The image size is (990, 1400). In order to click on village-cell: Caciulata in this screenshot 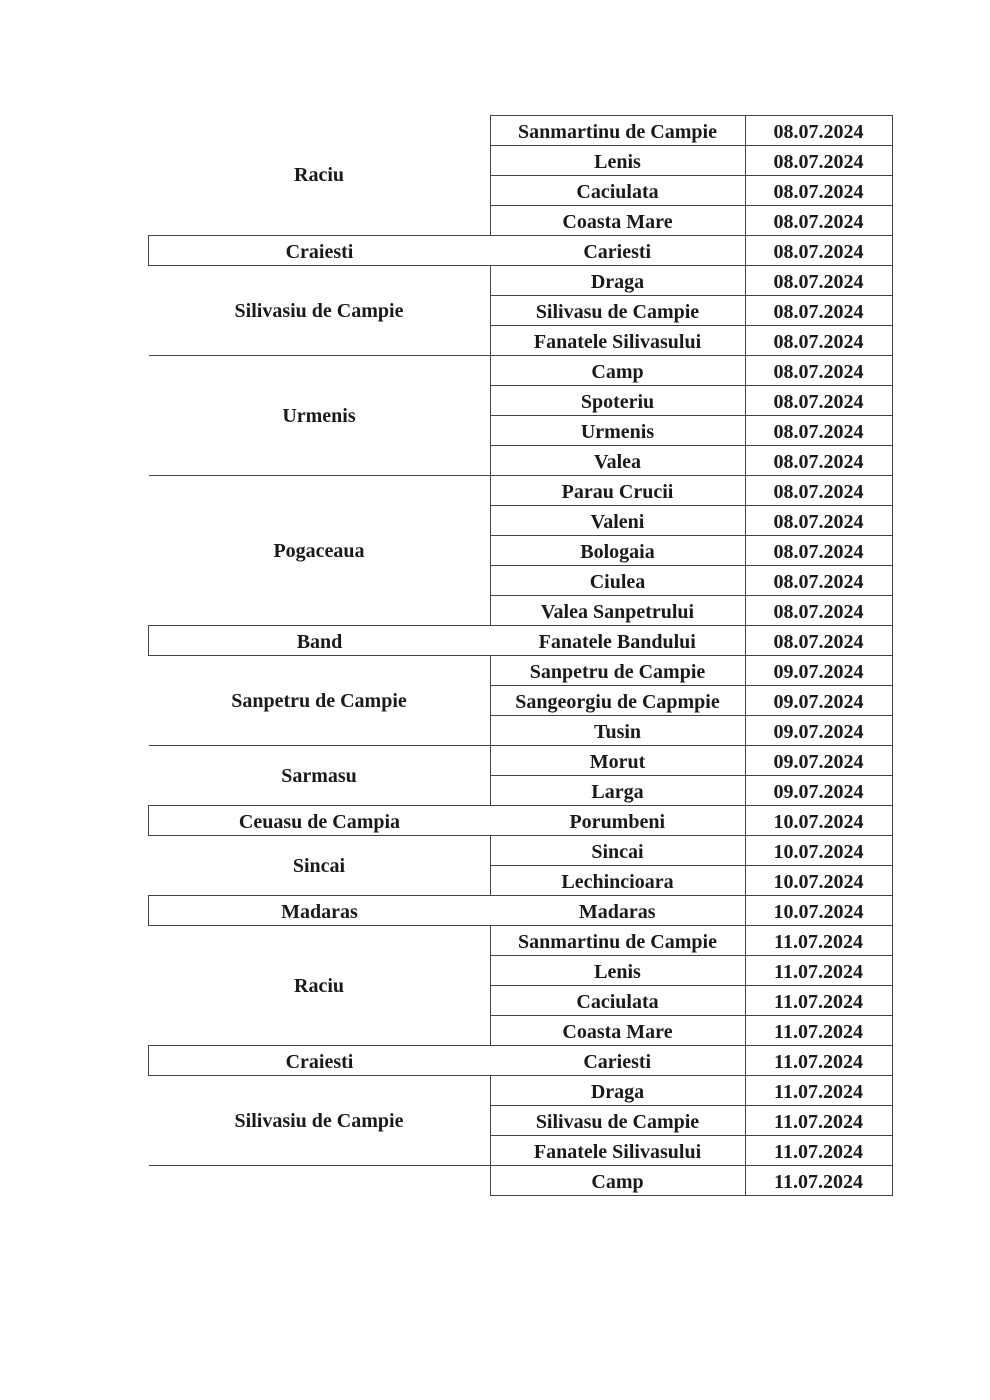, I will do `click(617, 1000)`.